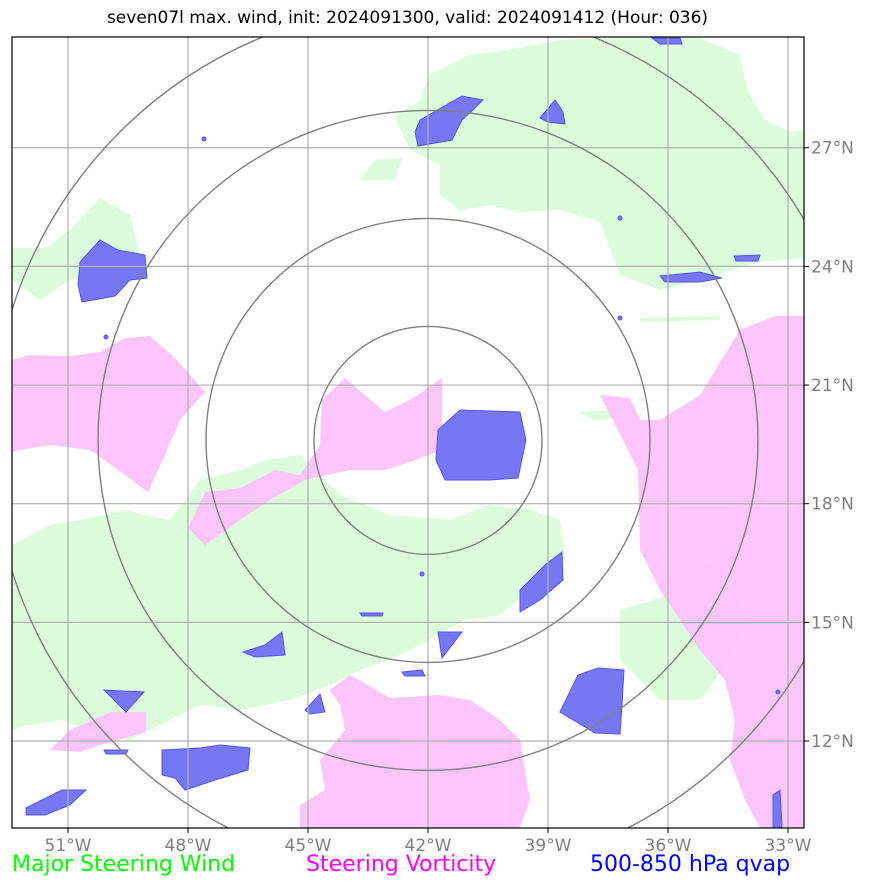 This screenshot has width=873, height=891. Describe the element at coordinates (832, 149) in the screenshot. I see `lat-tick-label: 27°N` at that location.